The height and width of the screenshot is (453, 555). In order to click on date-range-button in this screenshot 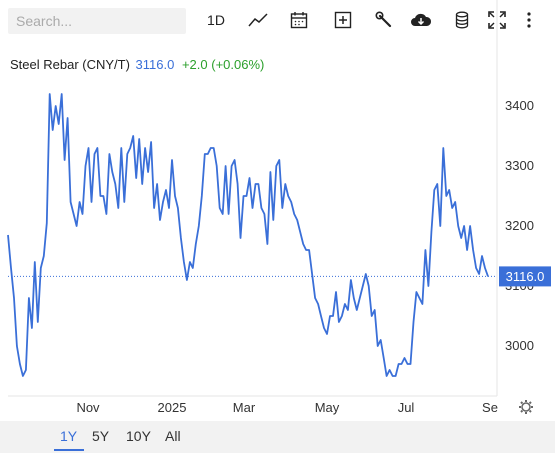, I will do `click(299, 20)`.